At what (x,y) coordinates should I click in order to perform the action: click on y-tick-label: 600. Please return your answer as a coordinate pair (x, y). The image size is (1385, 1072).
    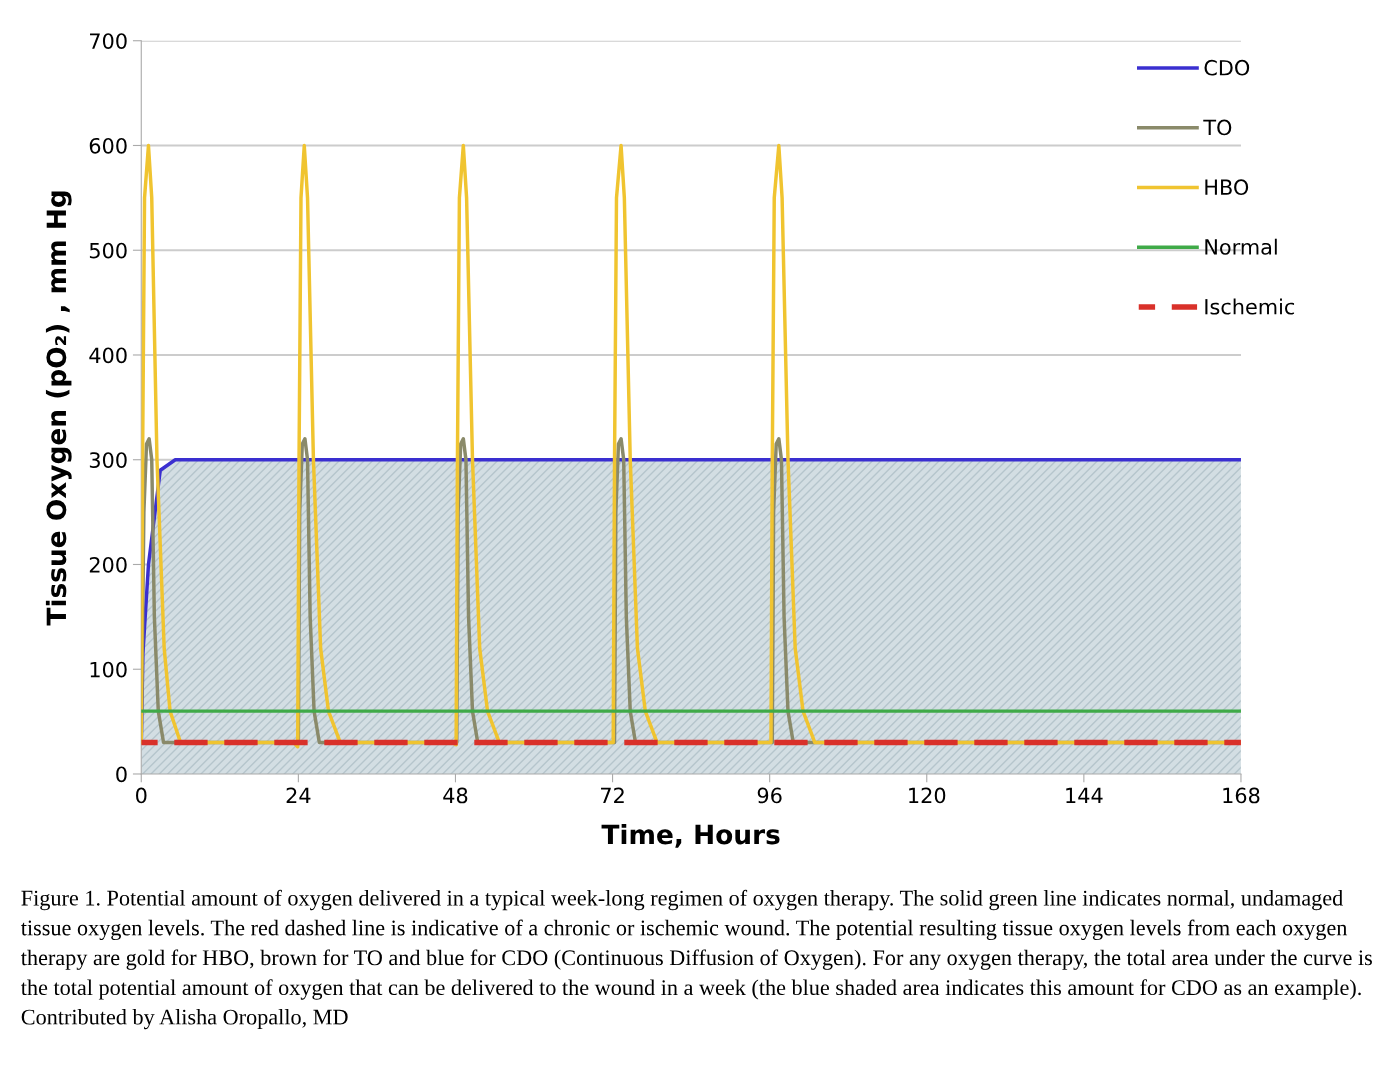
    Looking at the image, I should click on (108, 145).